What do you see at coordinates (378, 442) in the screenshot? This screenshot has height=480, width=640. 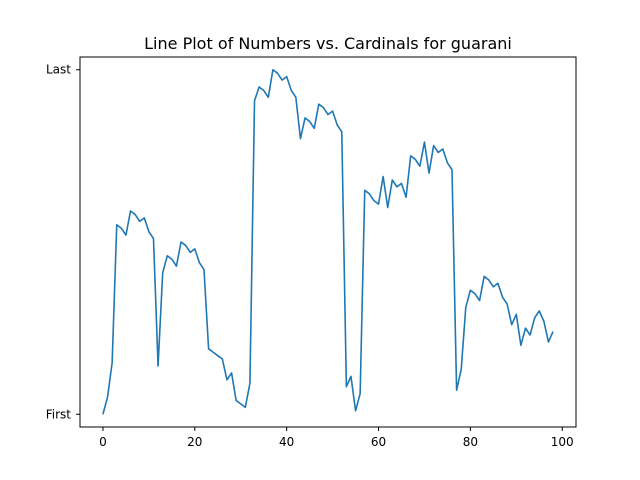 I see `x-tick-label: 60` at bounding box center [378, 442].